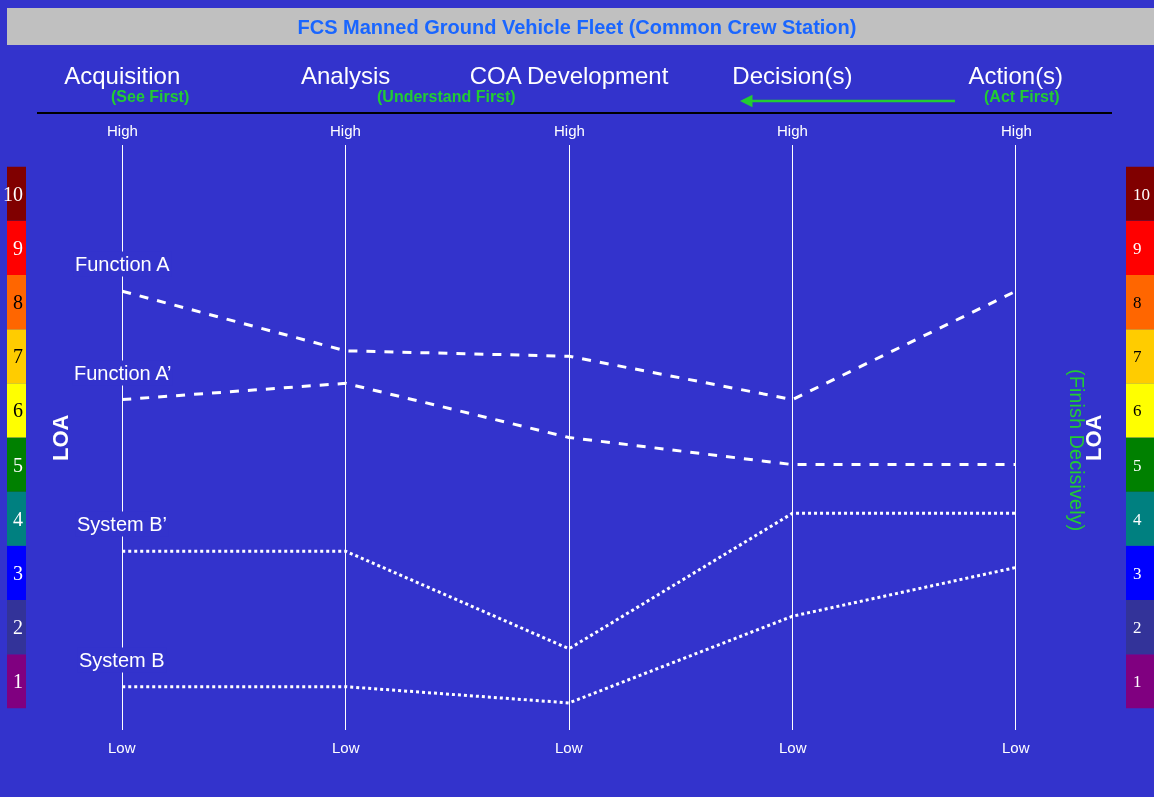 This screenshot has height=797, width=1154. I want to click on y-tick-label: 3, so click(18, 572).